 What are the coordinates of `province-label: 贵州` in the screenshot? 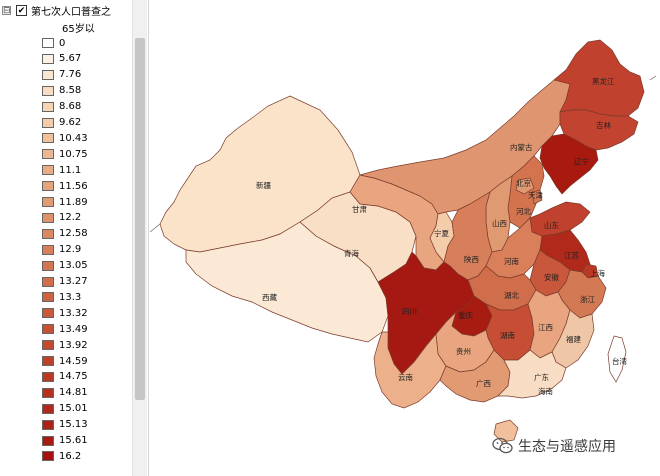 It's located at (463, 351).